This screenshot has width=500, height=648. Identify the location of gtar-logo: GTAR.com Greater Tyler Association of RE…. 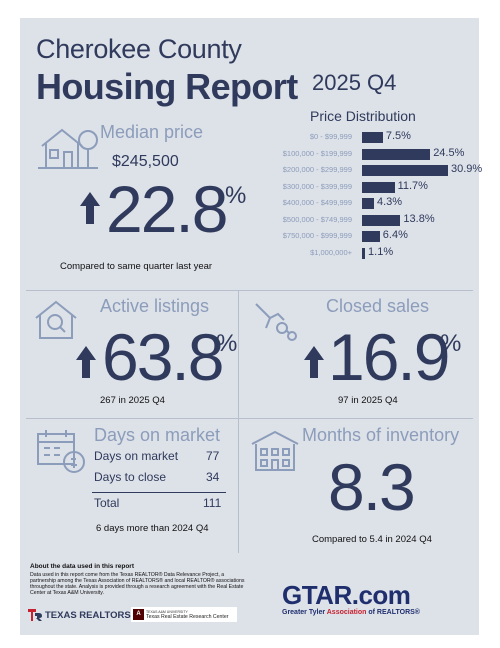
(351, 598).